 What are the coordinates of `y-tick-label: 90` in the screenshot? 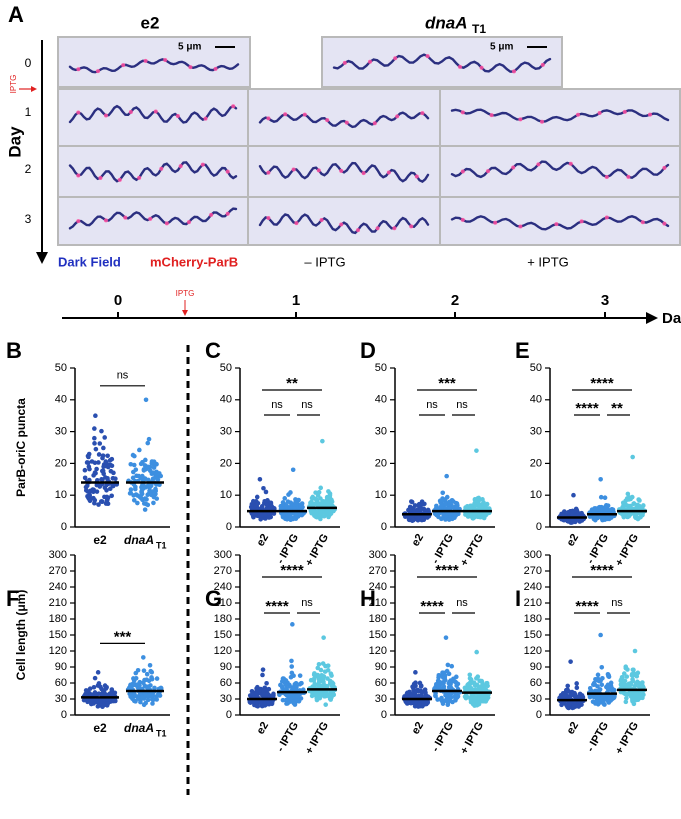 It's located at (61, 667).